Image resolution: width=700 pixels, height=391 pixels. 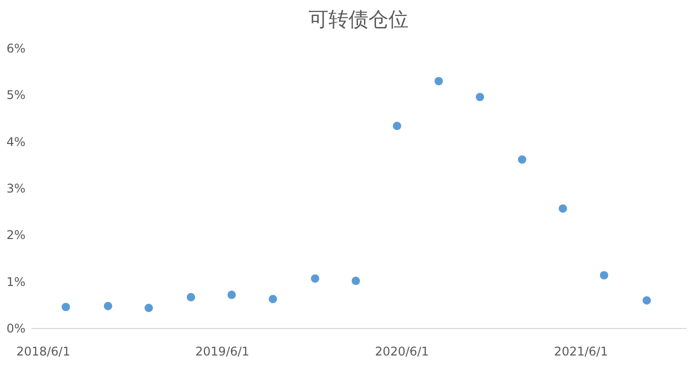 What do you see at coordinates (16, 189) in the screenshot?
I see `y-tick-label: 3%` at bounding box center [16, 189].